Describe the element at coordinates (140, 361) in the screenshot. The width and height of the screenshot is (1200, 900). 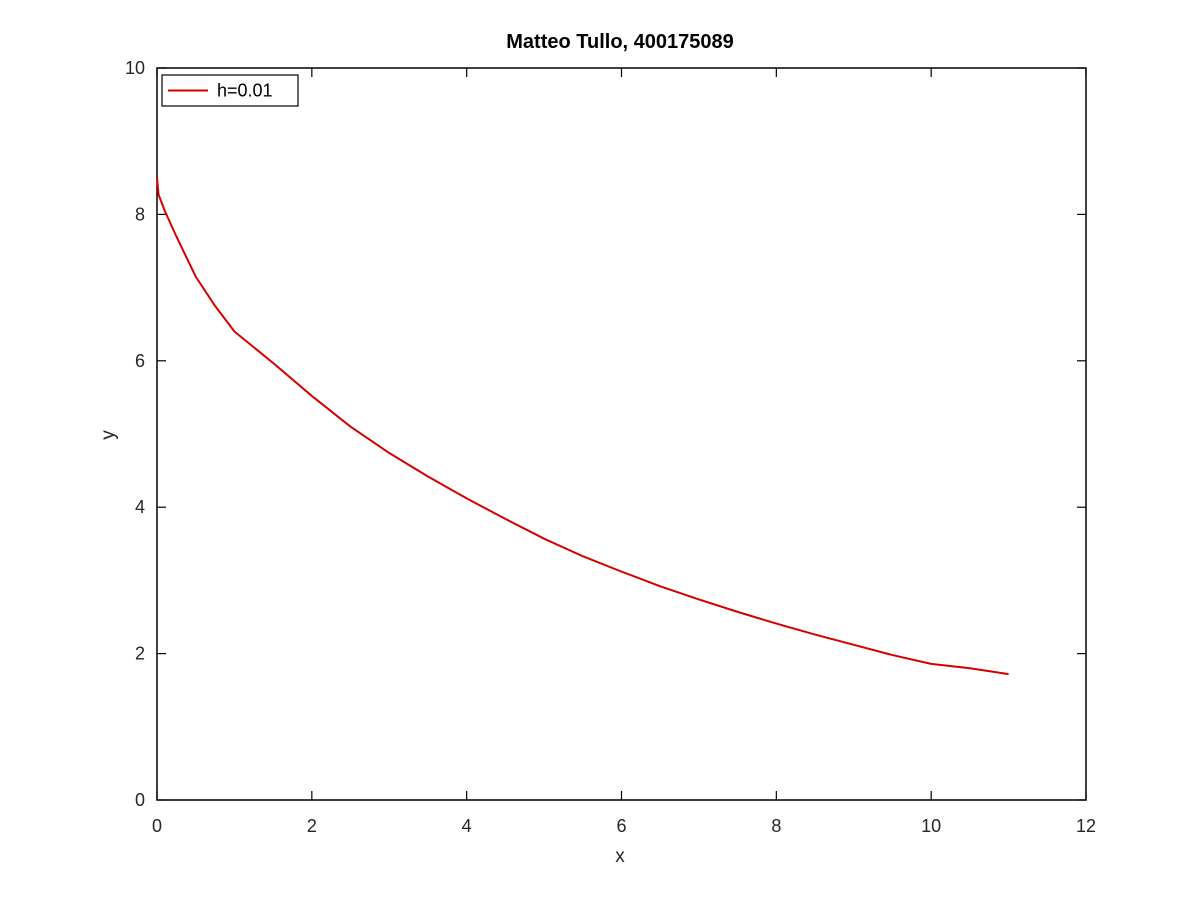
I see `y-tick-label: 6` at that location.